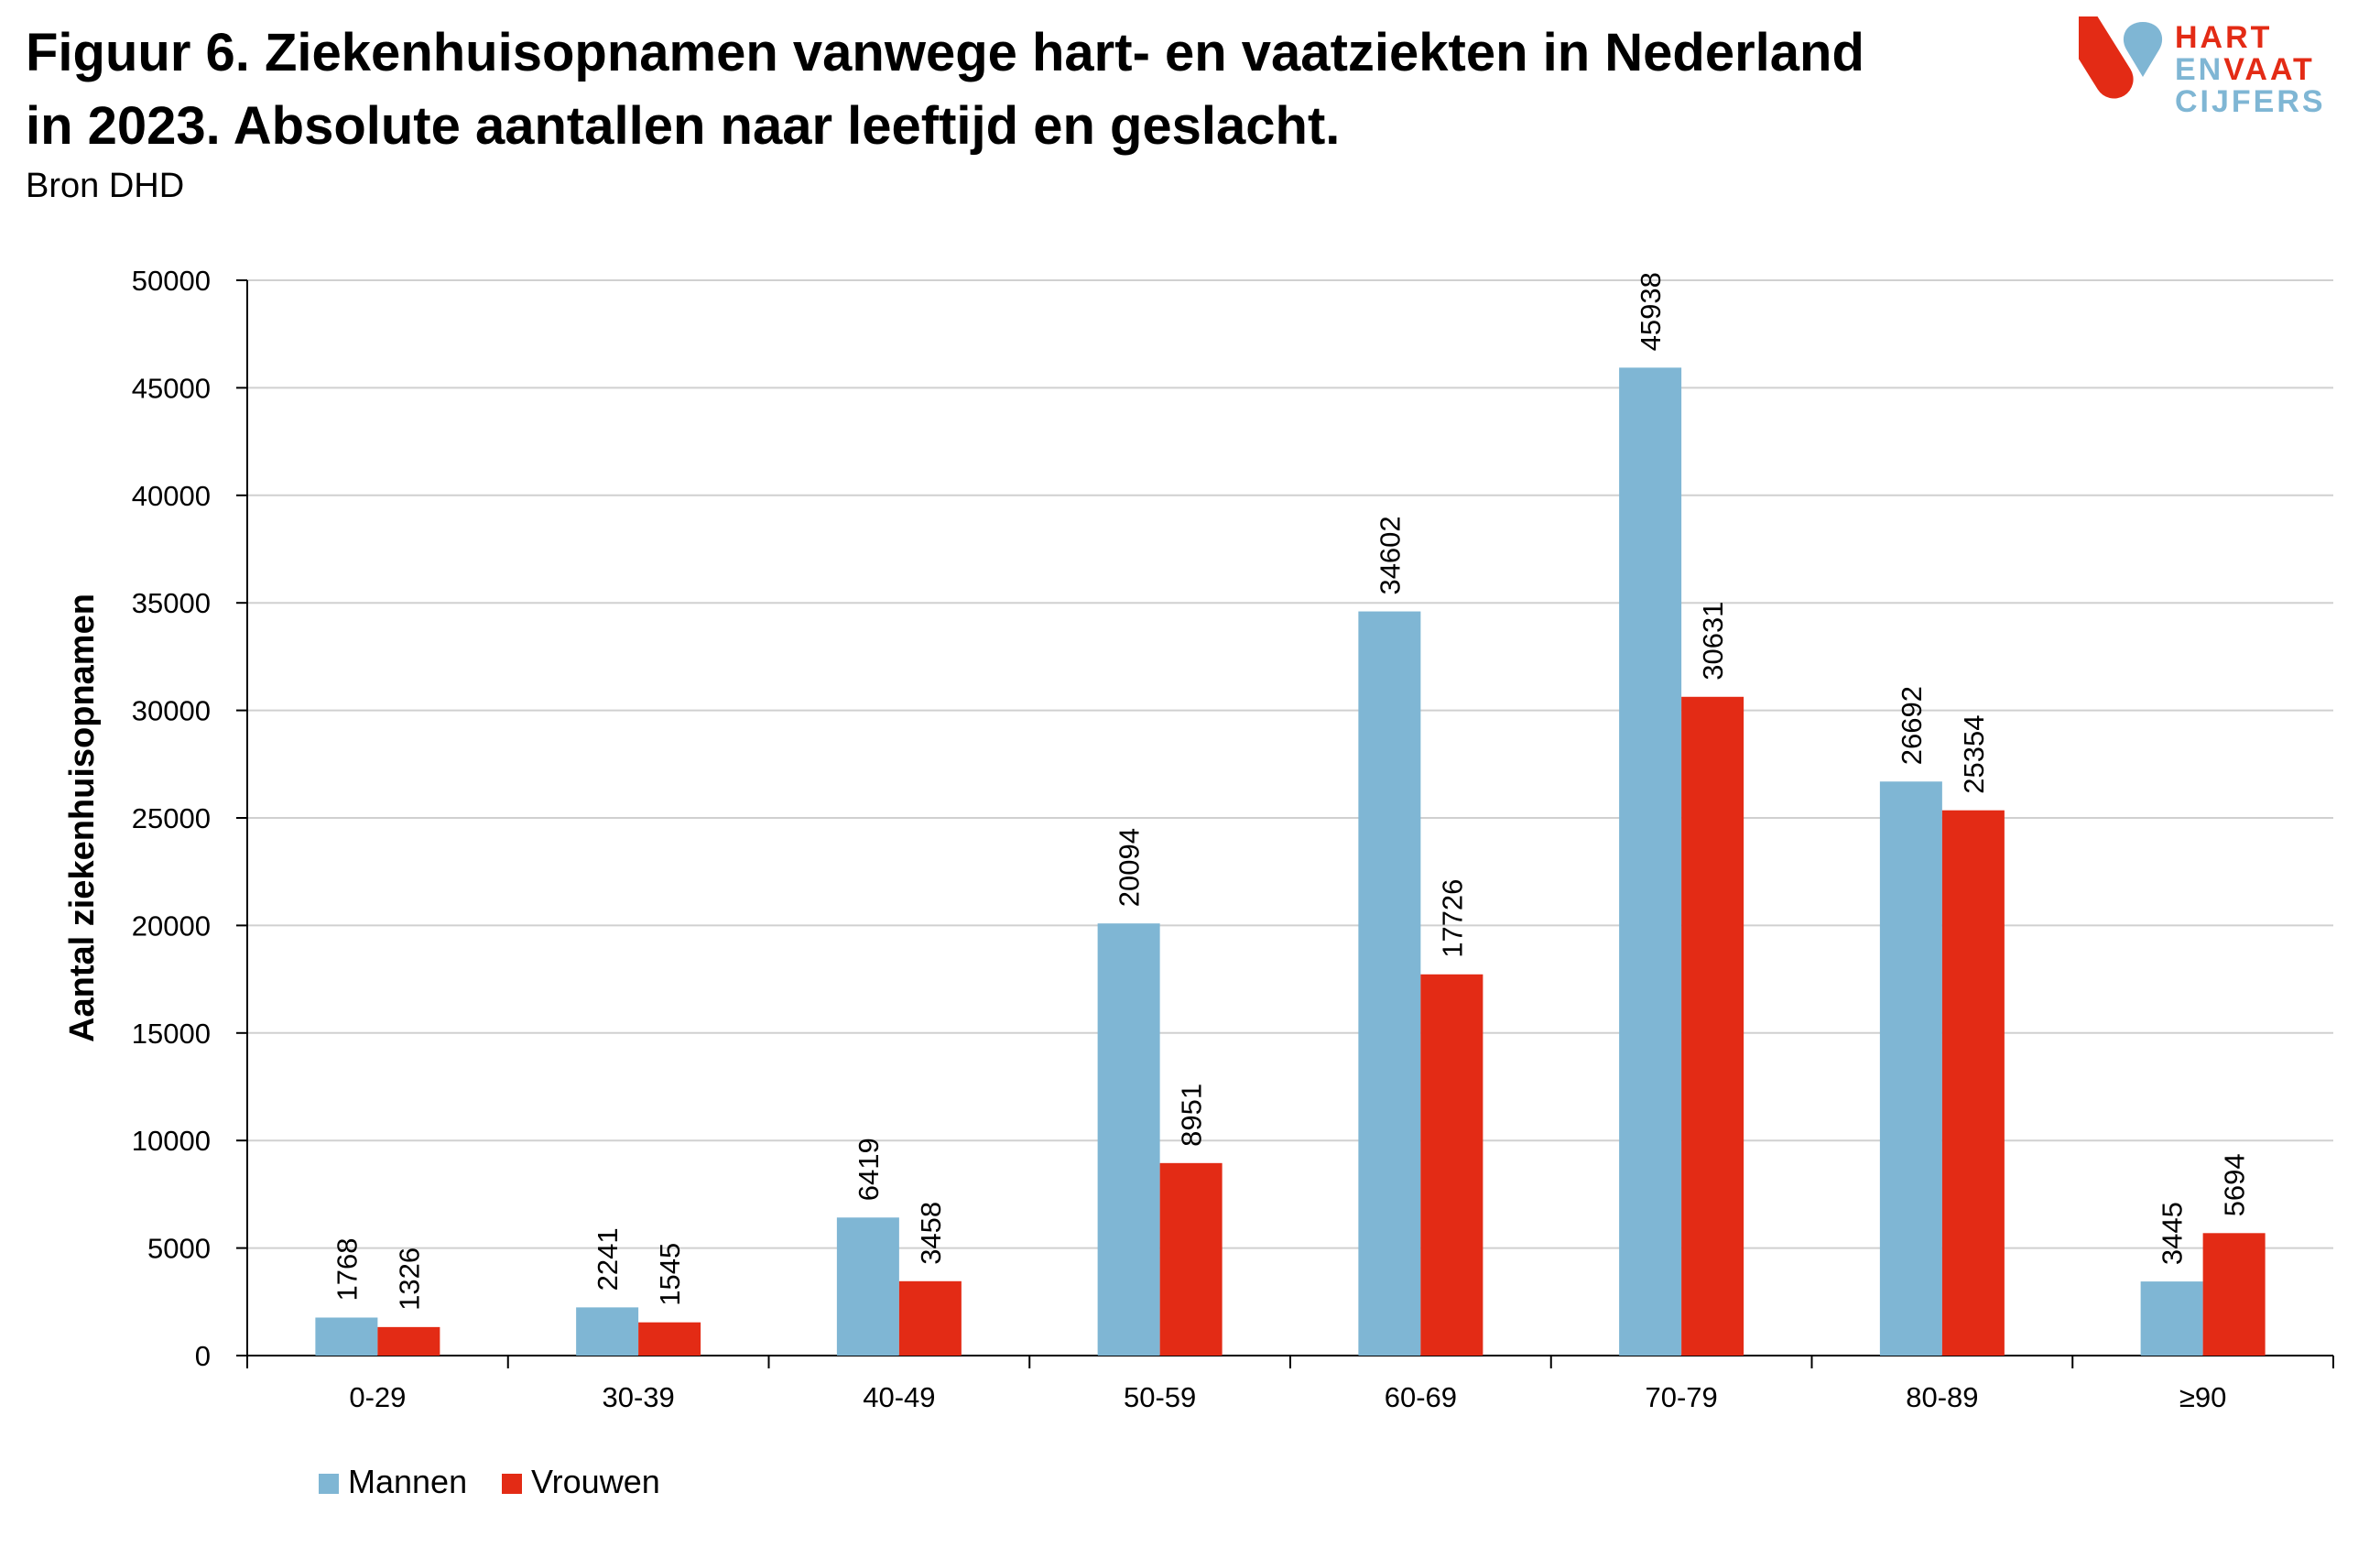  I want to click on legend-label-vrouwen: Vrouwen, so click(595, 1481).